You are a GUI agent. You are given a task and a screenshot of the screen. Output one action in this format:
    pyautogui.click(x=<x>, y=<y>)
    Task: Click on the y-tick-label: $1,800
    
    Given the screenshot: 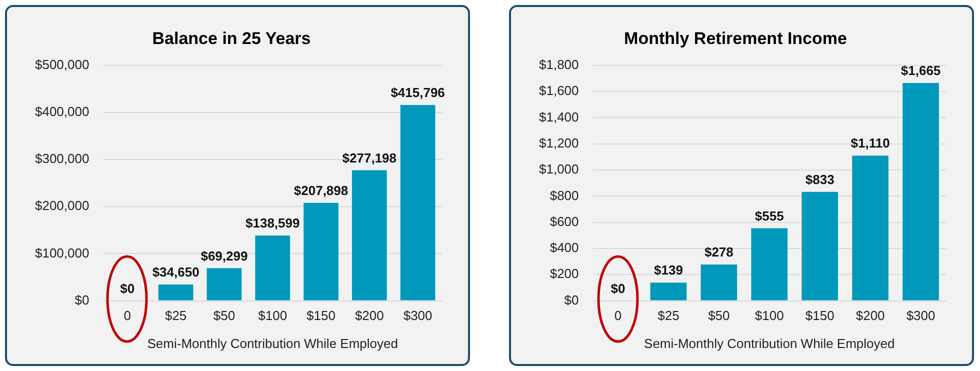 What is the action you would take?
    pyautogui.click(x=558, y=64)
    